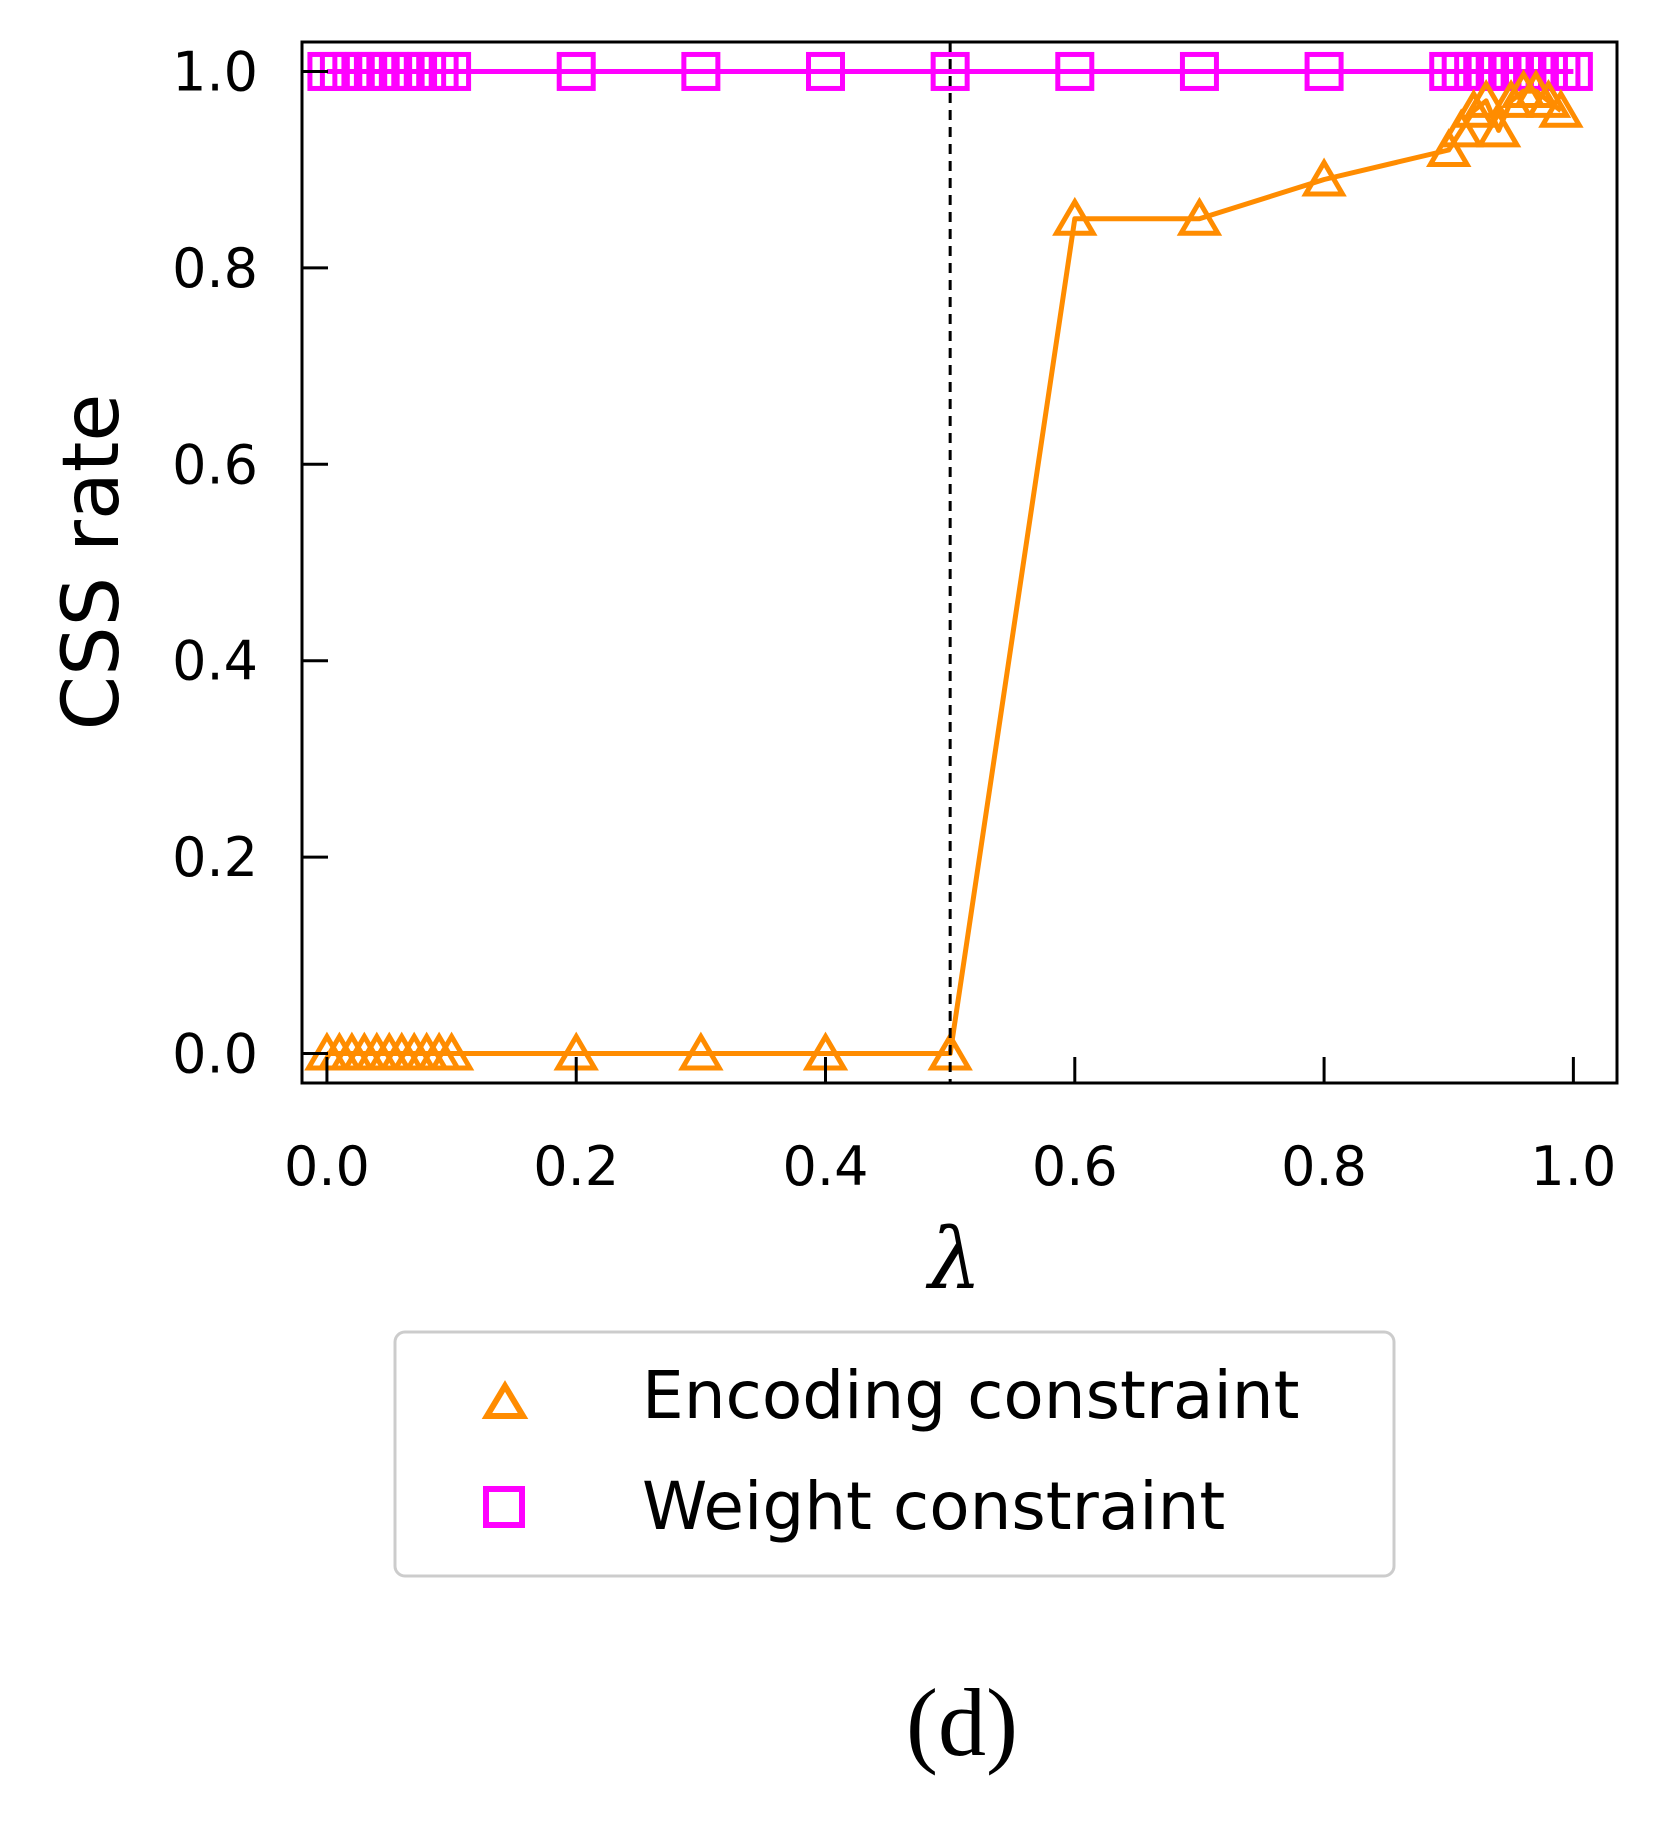  What do you see at coordinates (1075, 1166) in the screenshot?
I see `x-tick-label: 0.6` at bounding box center [1075, 1166].